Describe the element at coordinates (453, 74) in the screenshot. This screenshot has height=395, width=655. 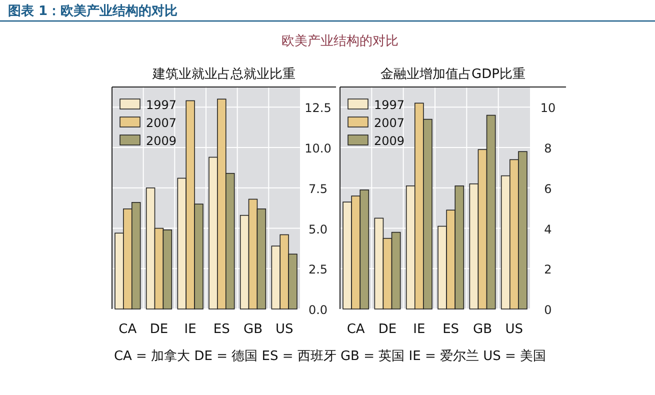
I see `chart-title: 金融业增加值占GDP比重` at that location.